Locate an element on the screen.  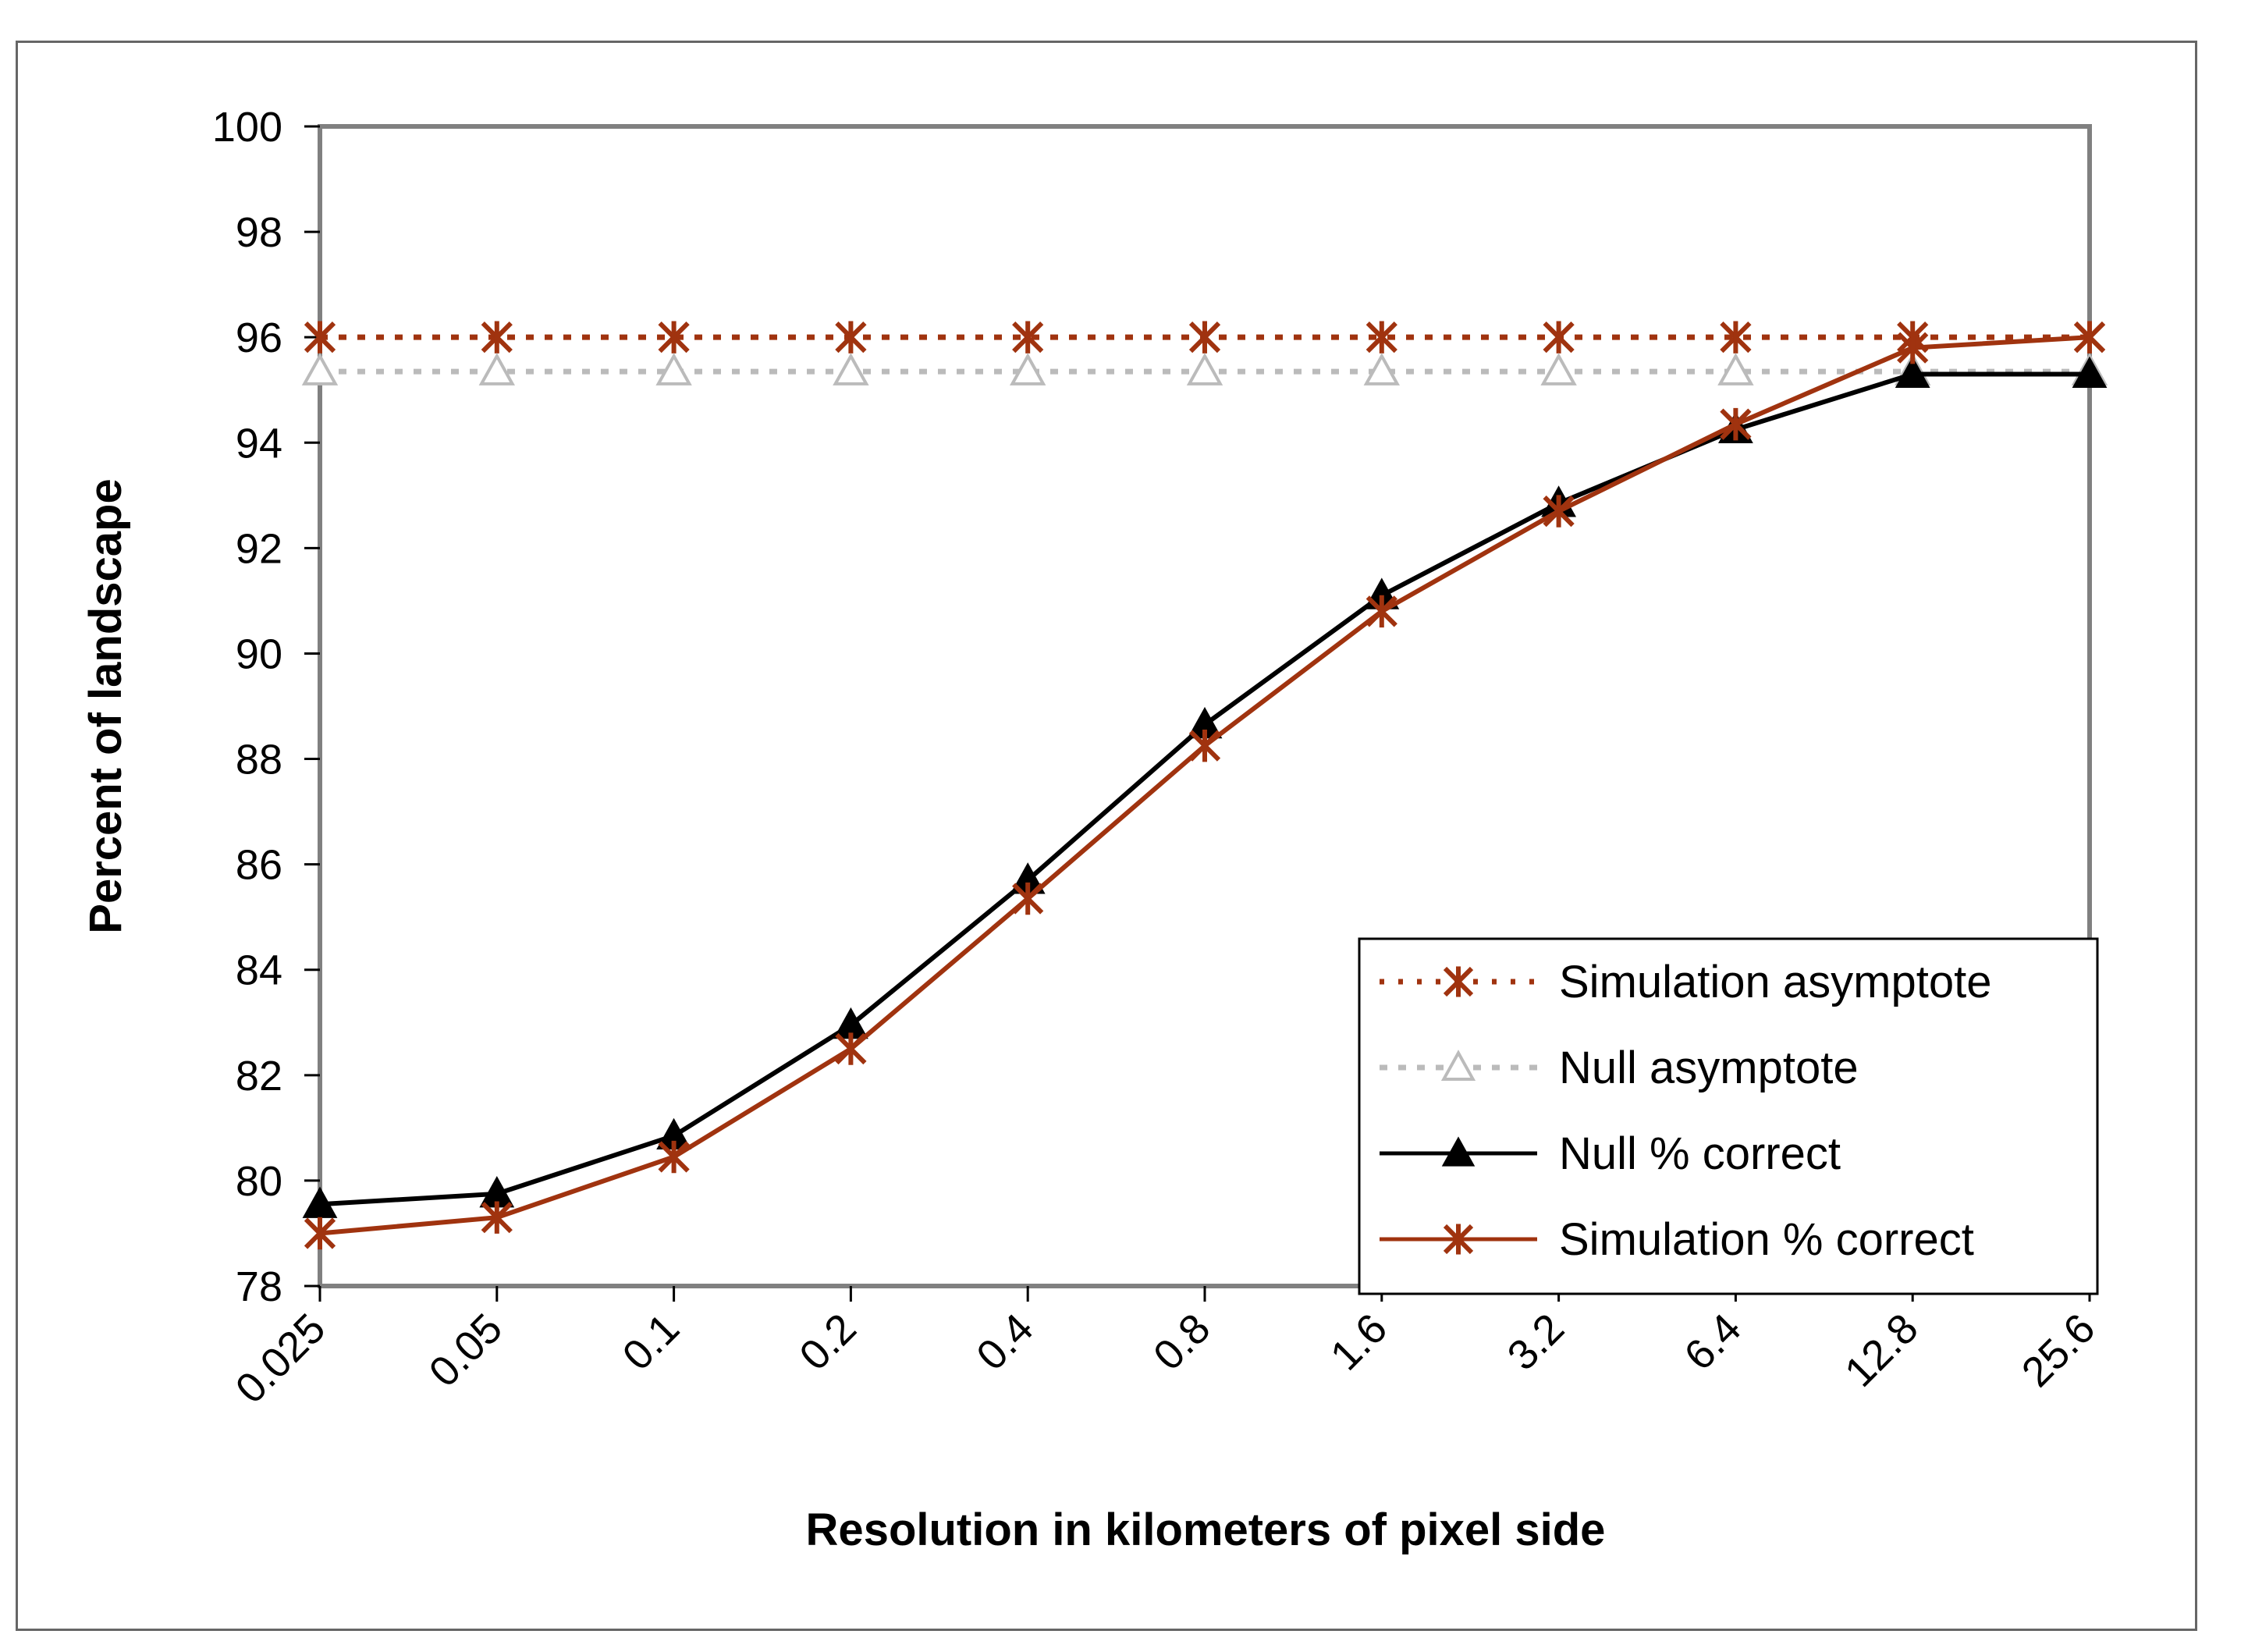
x-tick-label: 0.2 is located at coordinates (827, 1343).